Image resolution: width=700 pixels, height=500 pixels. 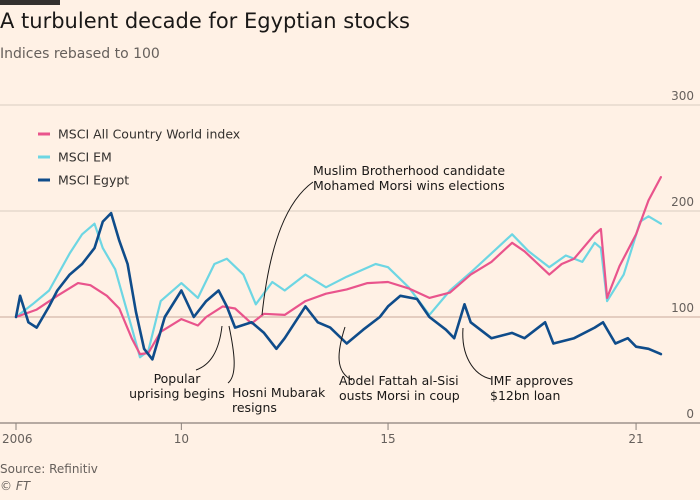 I want to click on legend-label: MSCI EM, so click(x=85, y=157).